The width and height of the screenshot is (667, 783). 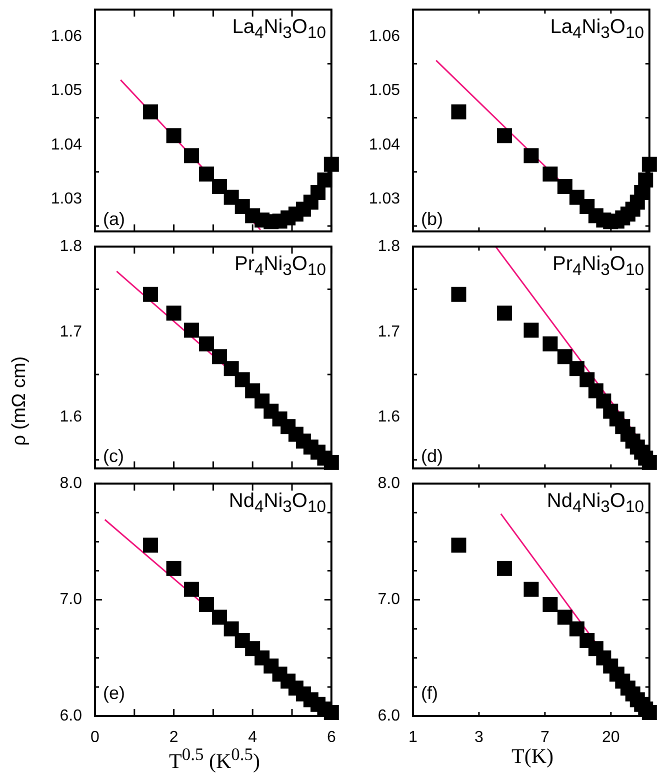 I want to click on x-axis-title: T$^{0.5}$ (K$^{0.5}$), so click(x=214, y=758).